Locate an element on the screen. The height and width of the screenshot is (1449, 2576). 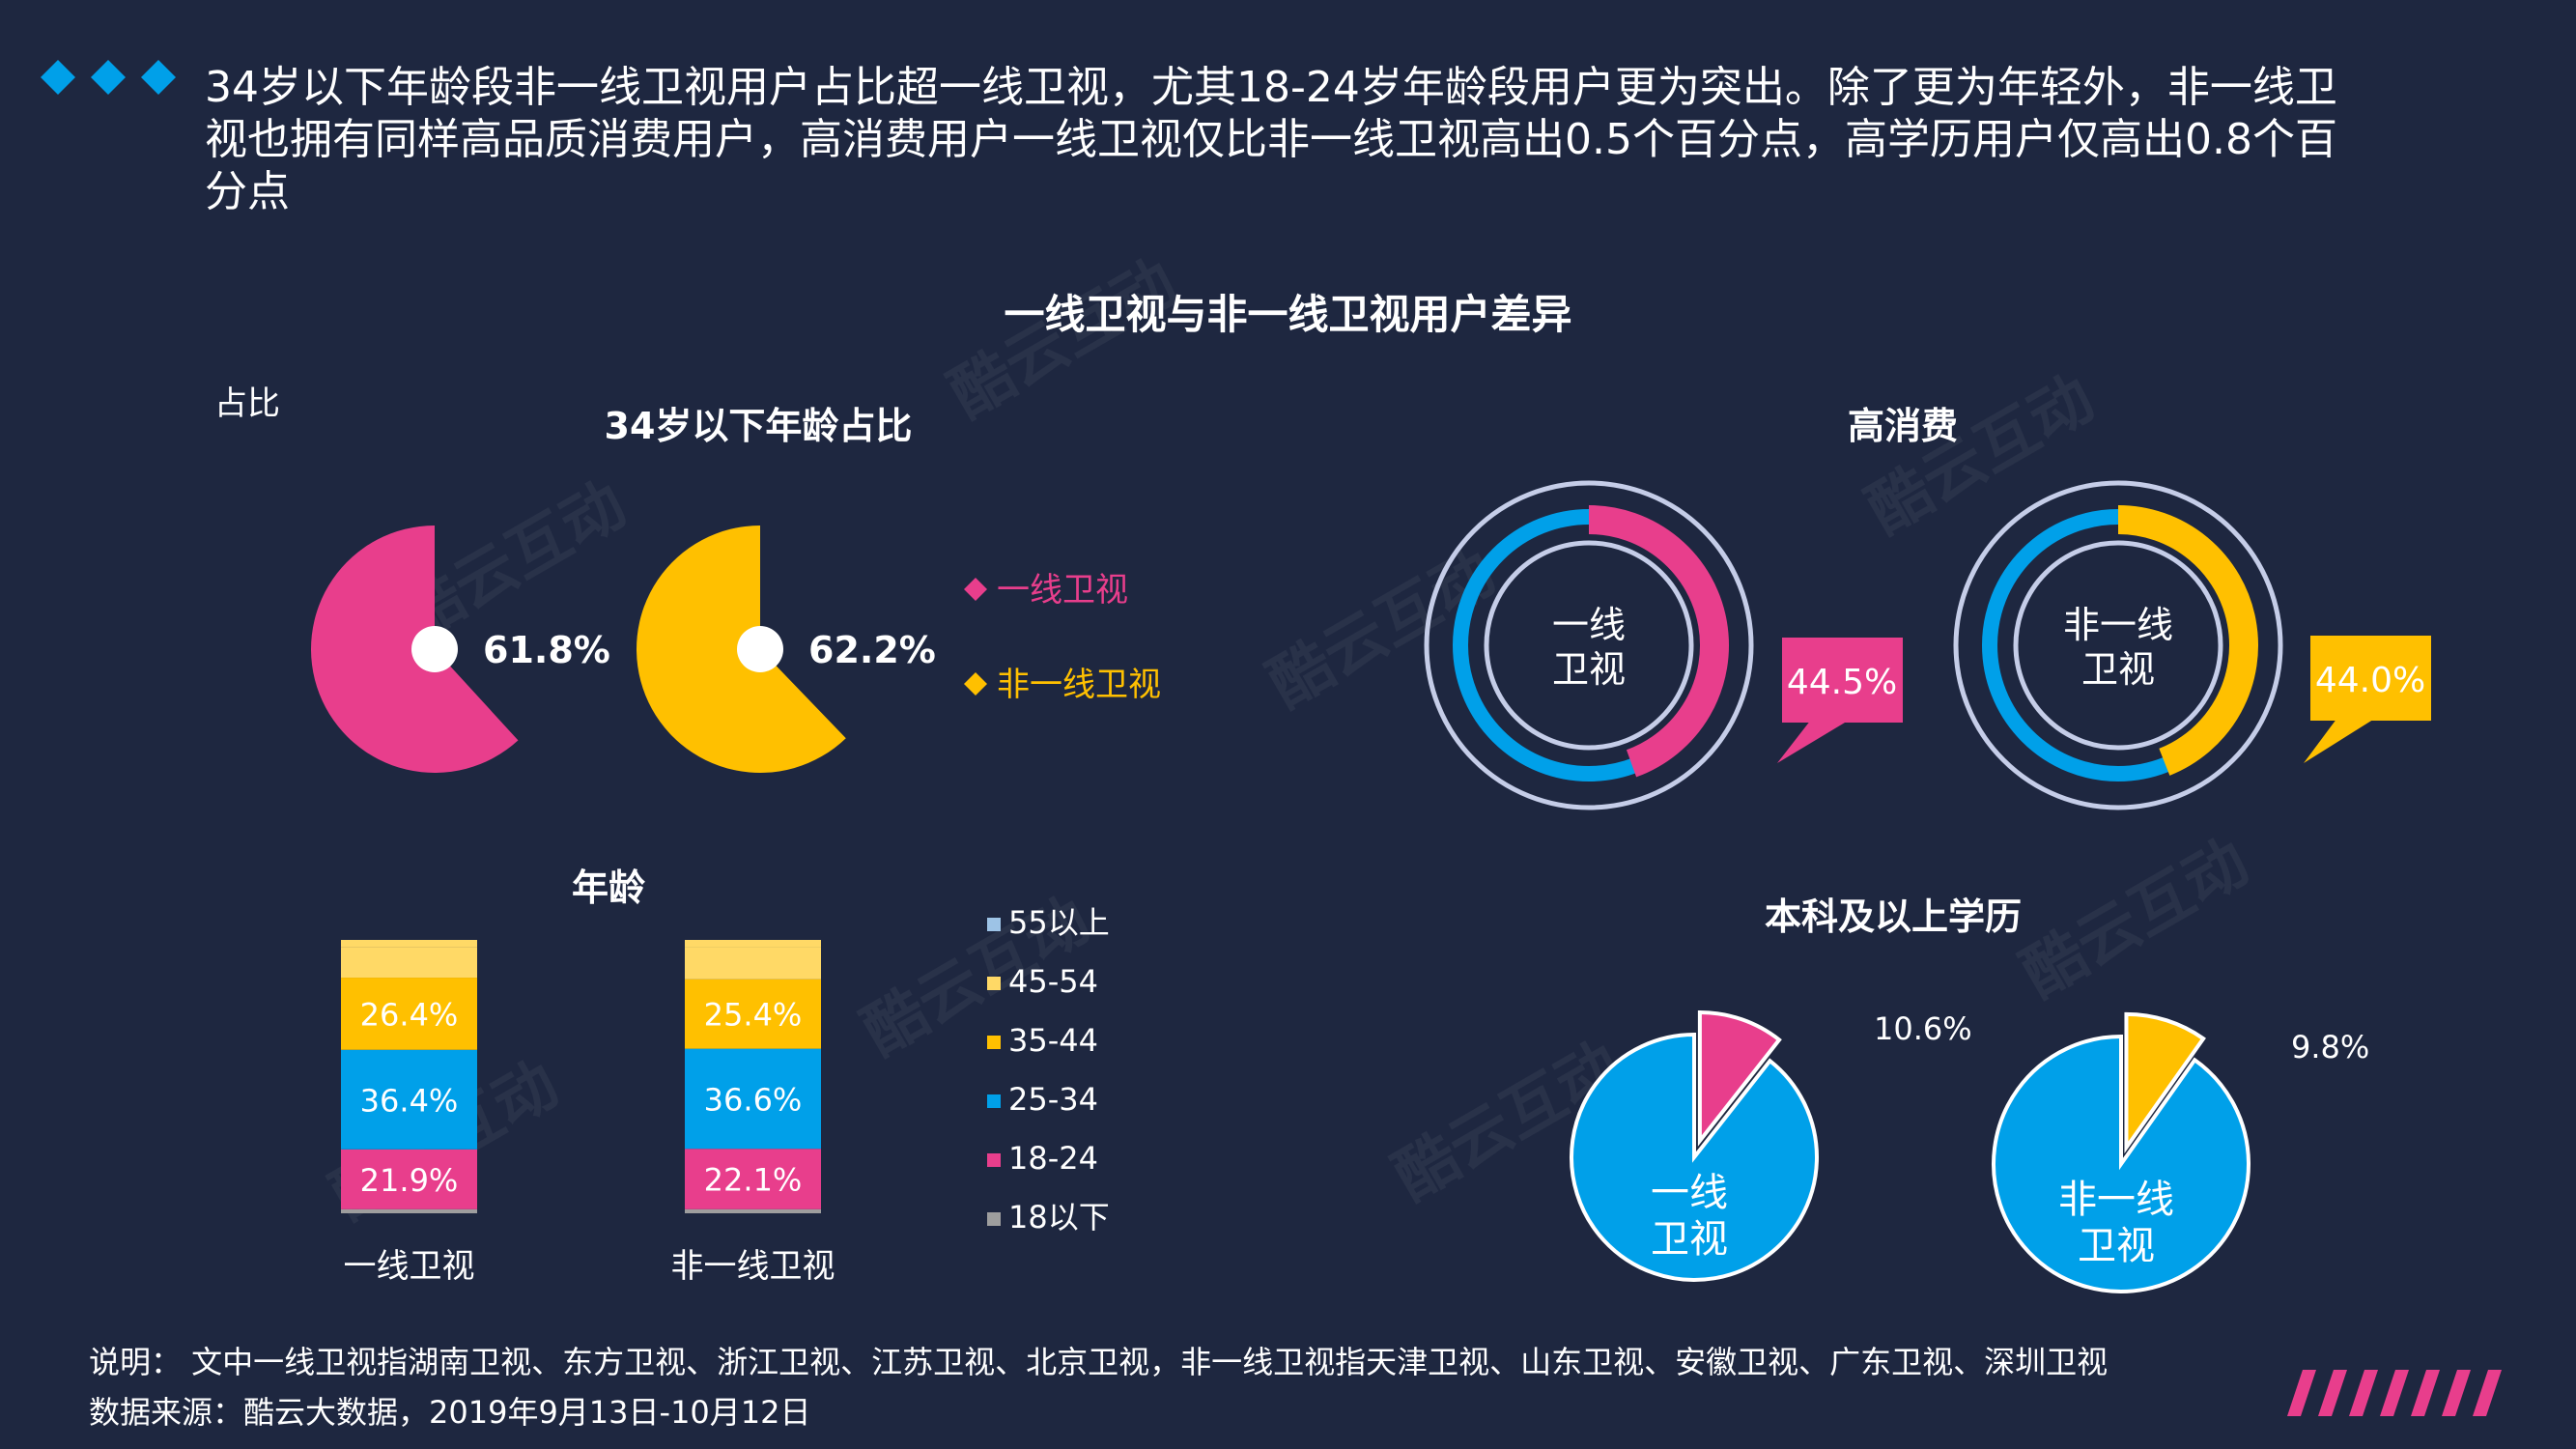
bar-segment-label: 21.9% is located at coordinates (409, 1180).